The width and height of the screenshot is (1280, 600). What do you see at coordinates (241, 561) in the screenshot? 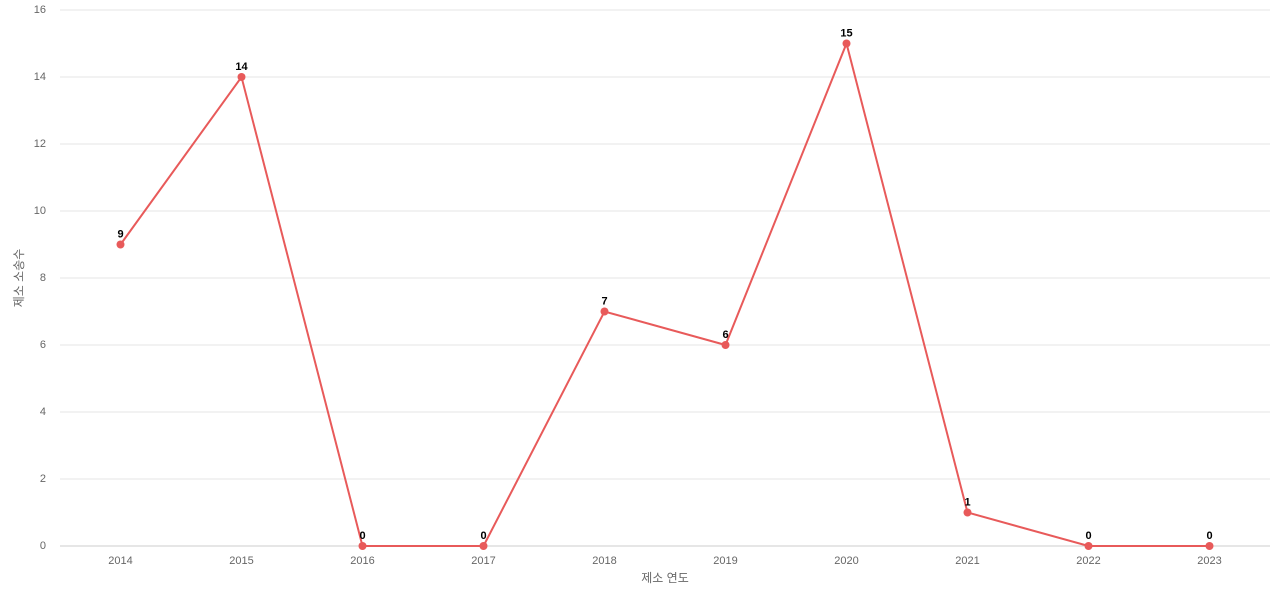
I see `x-tick-label: 2015` at bounding box center [241, 561].